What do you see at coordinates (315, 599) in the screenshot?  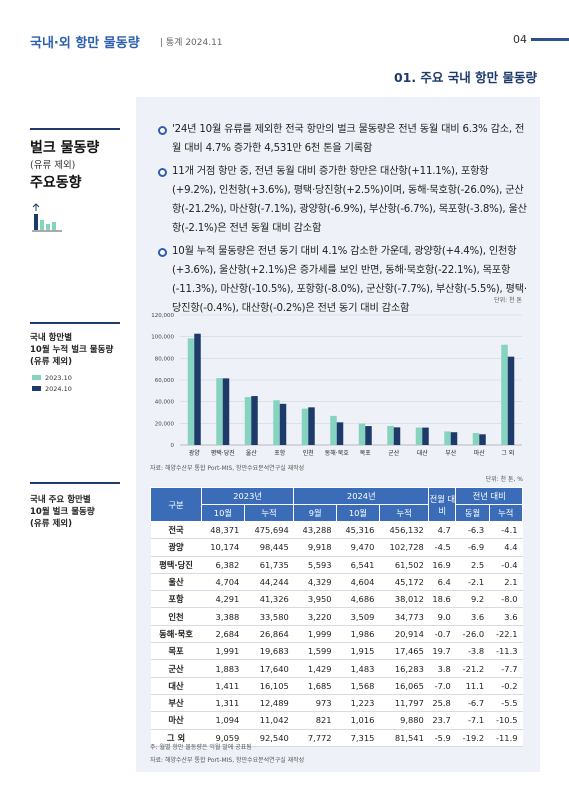 I see `table-cell: 3,950` at bounding box center [315, 599].